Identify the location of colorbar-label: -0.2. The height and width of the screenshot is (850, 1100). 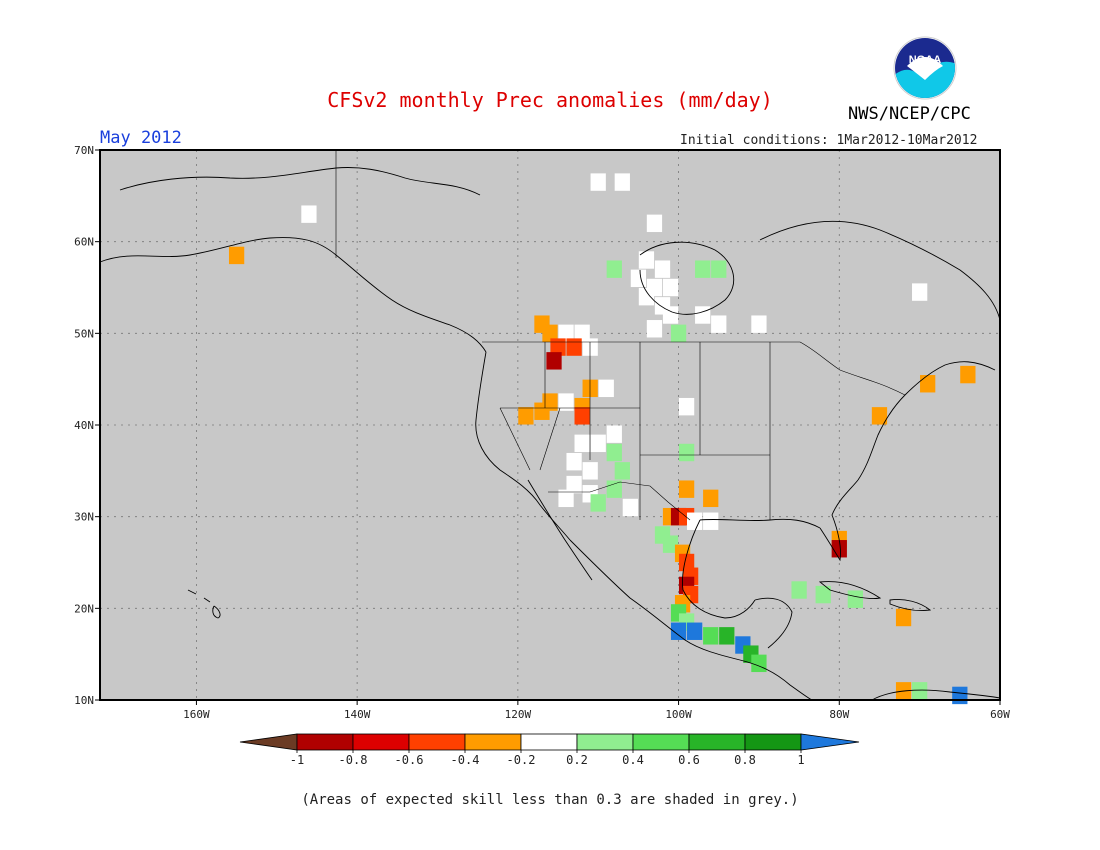
(521, 760).